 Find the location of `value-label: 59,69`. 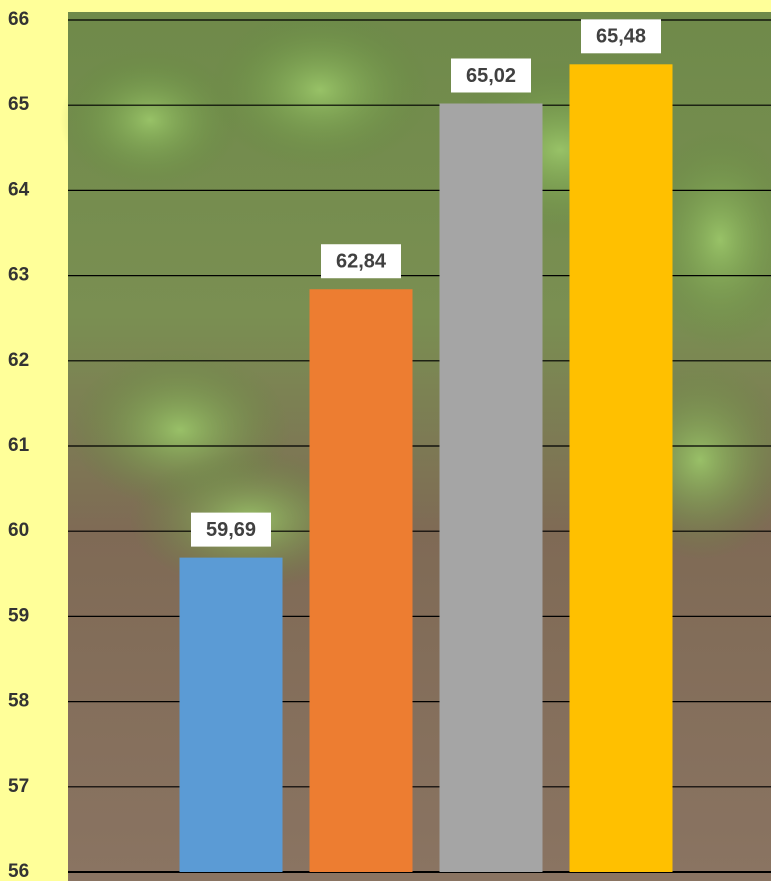

value-label: 59,69 is located at coordinates (231, 530).